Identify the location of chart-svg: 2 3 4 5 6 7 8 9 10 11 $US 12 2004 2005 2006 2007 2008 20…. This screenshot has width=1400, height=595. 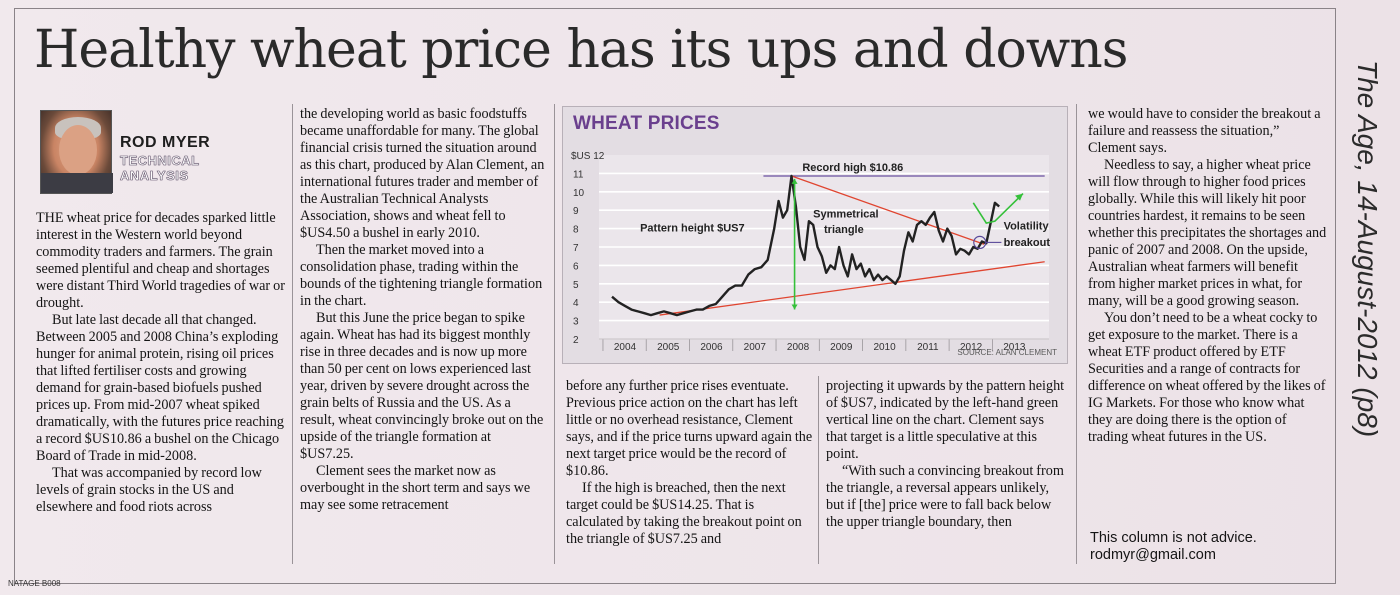
(810, 252).